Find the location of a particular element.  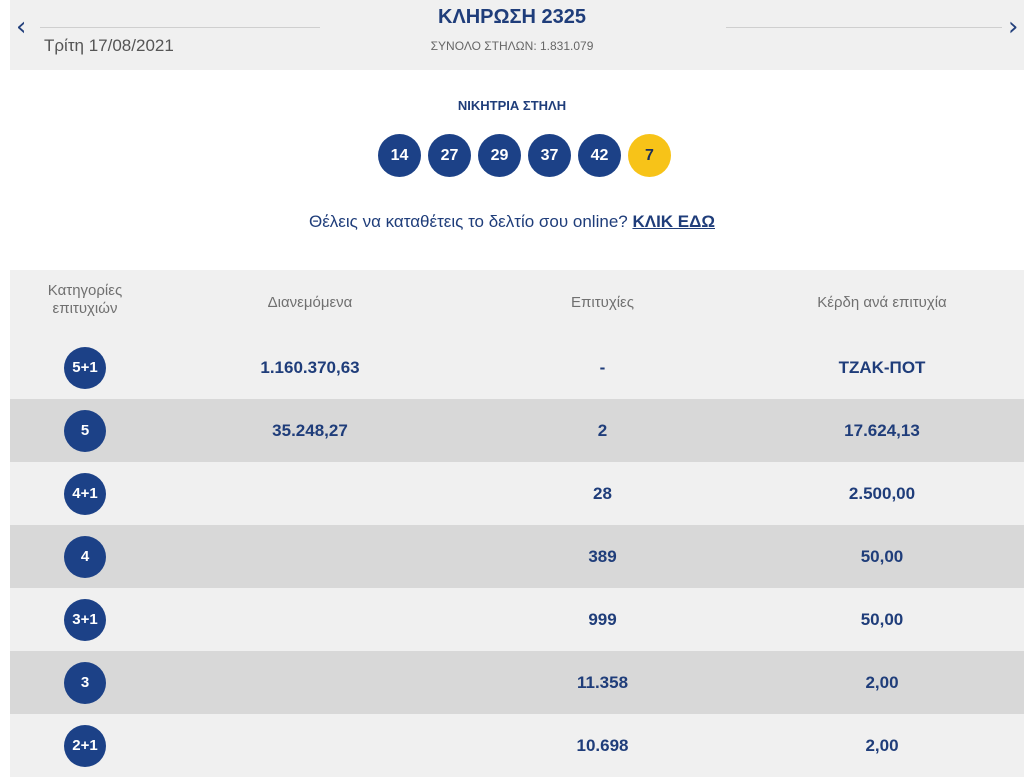

winners-value: 10.698 is located at coordinates (602, 745).